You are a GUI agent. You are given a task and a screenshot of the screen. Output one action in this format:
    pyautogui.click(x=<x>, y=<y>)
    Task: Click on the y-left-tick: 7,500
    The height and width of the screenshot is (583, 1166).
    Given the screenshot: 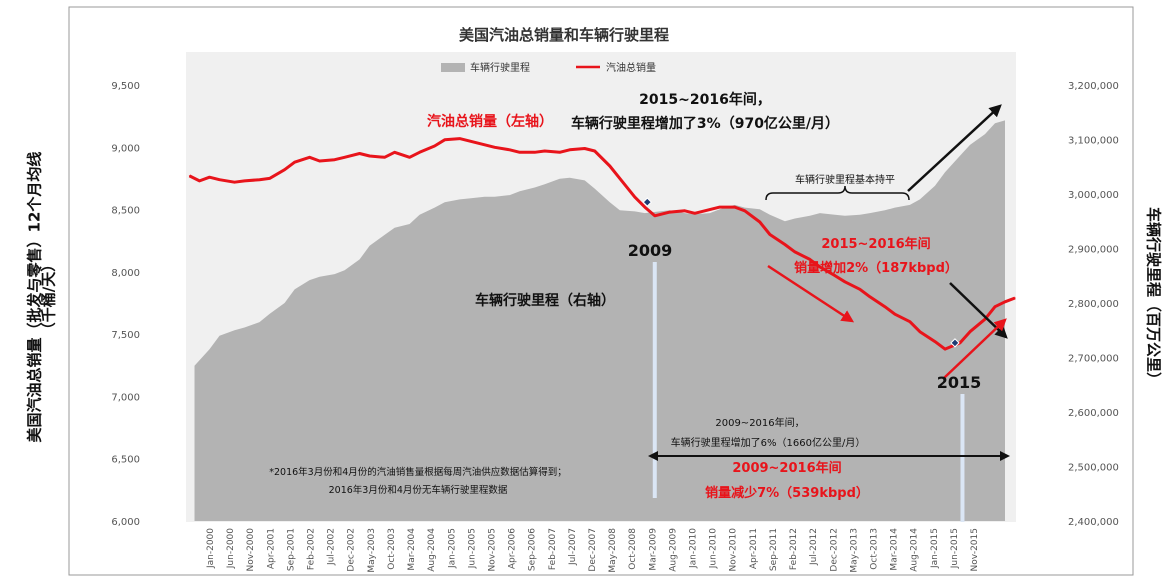 What is the action you would take?
    pyautogui.click(x=125, y=335)
    